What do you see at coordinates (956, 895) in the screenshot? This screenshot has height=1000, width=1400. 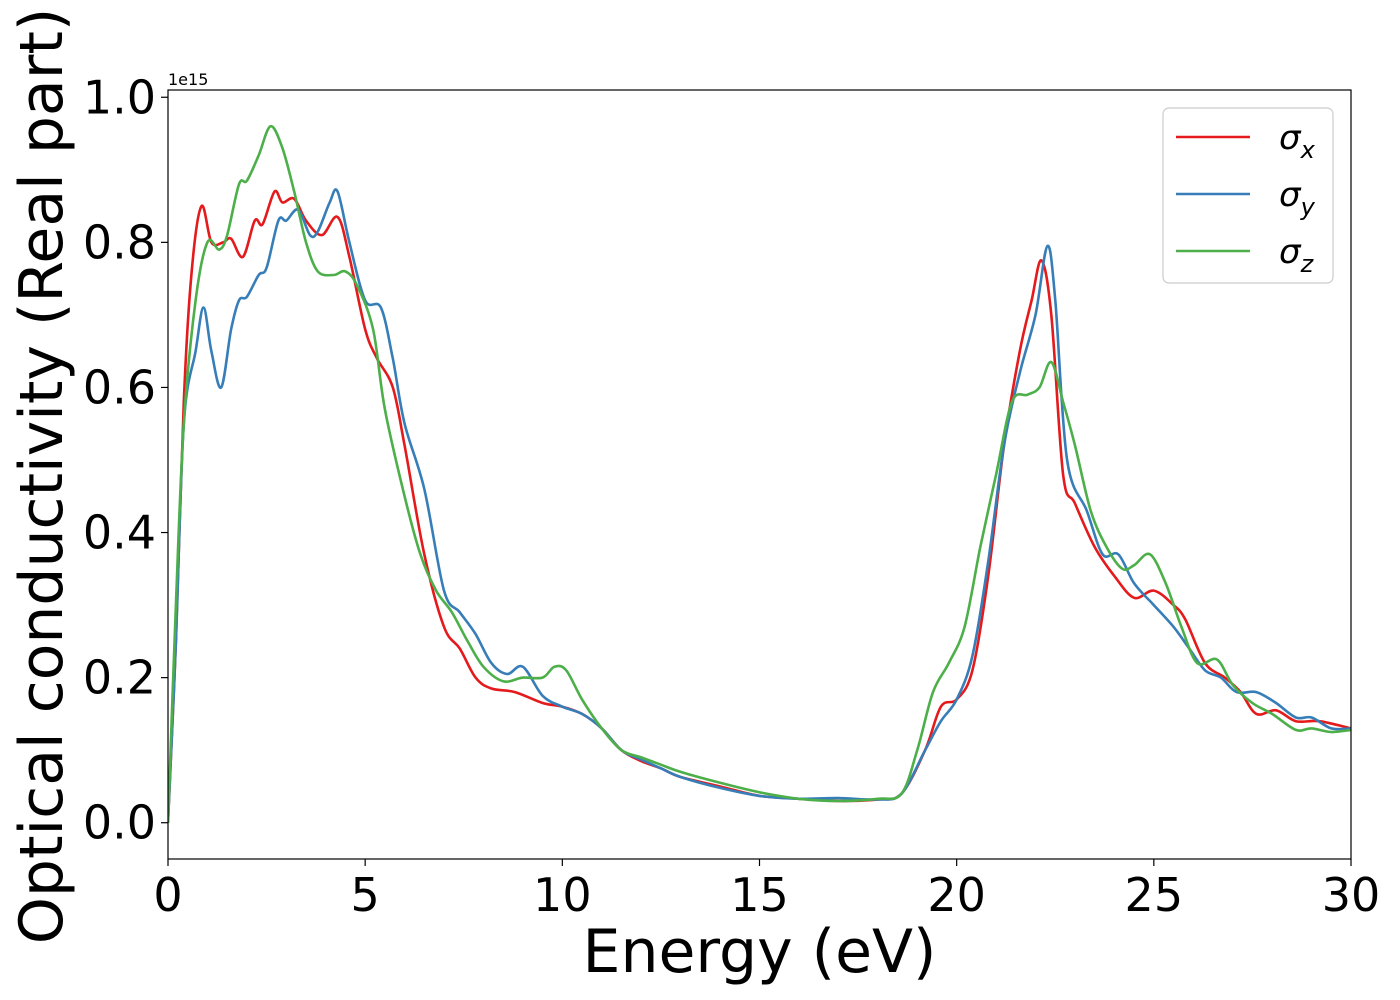 I see `x-tick-label: 20` at bounding box center [956, 895].